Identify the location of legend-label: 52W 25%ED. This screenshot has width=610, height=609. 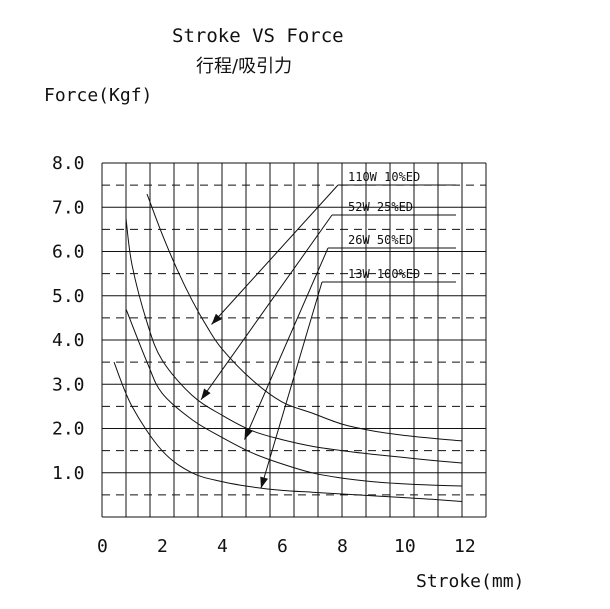
(380, 207).